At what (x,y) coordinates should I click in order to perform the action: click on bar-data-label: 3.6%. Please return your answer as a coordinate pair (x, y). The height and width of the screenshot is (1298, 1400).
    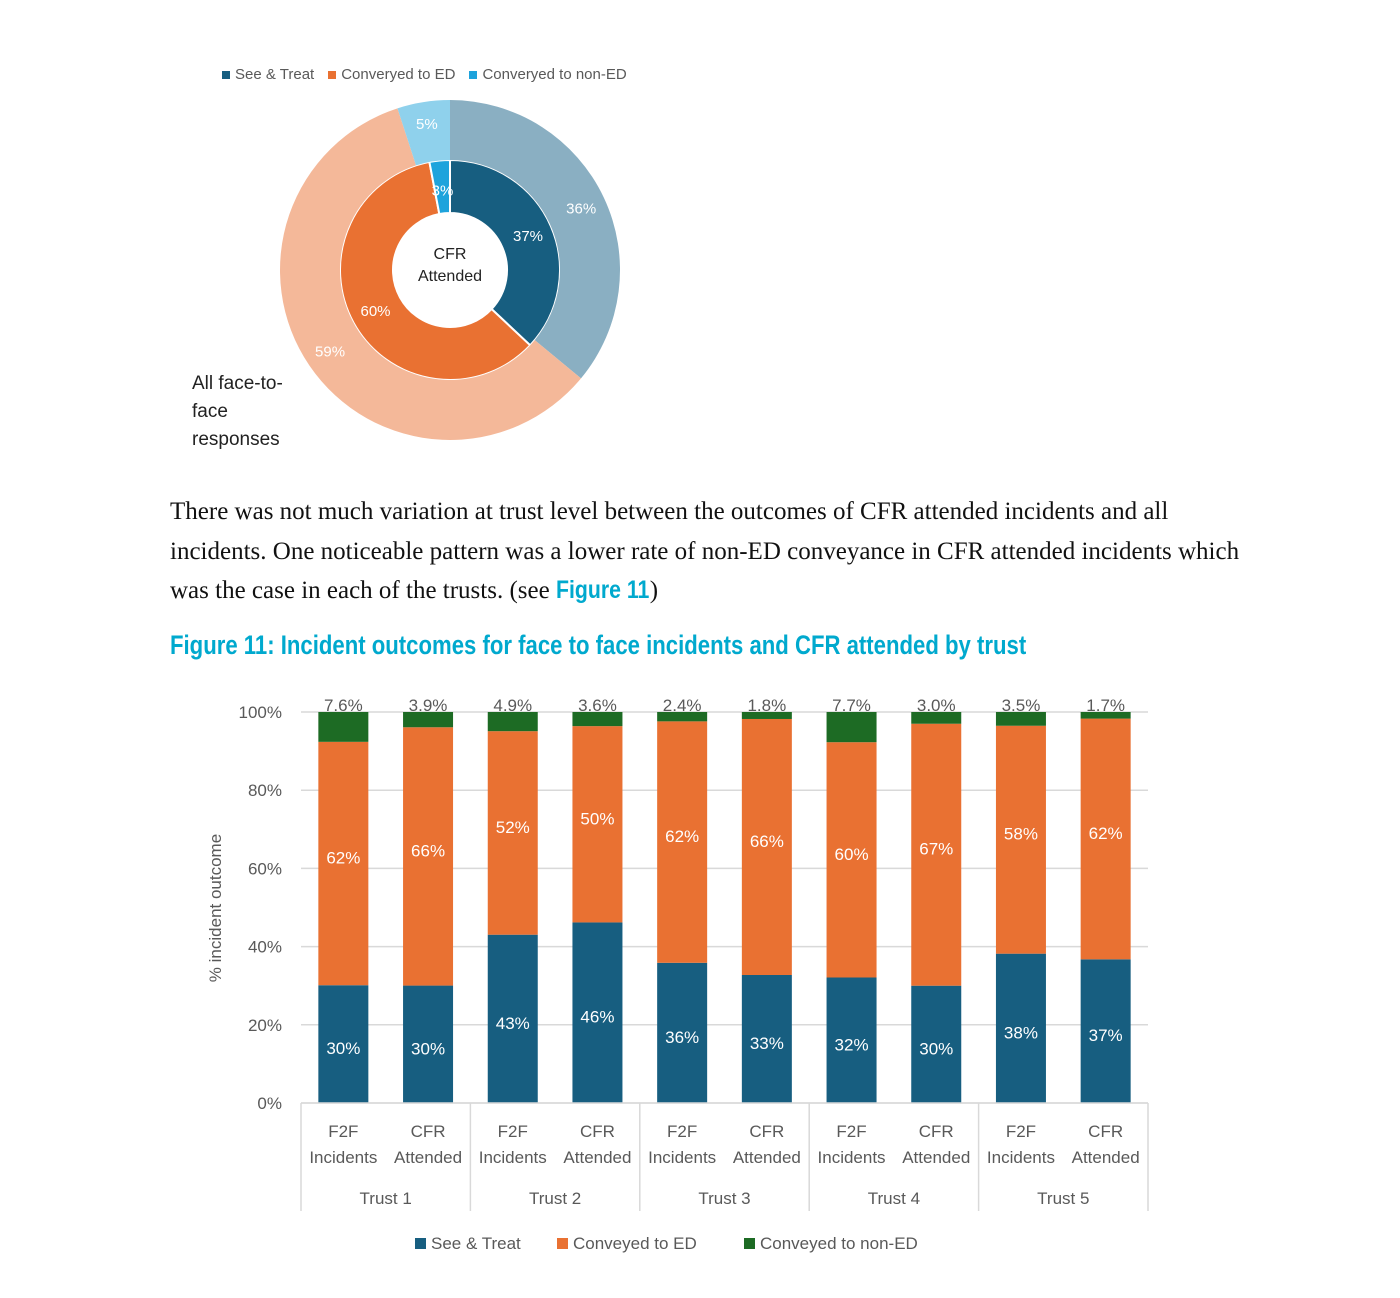
    Looking at the image, I should click on (597, 705).